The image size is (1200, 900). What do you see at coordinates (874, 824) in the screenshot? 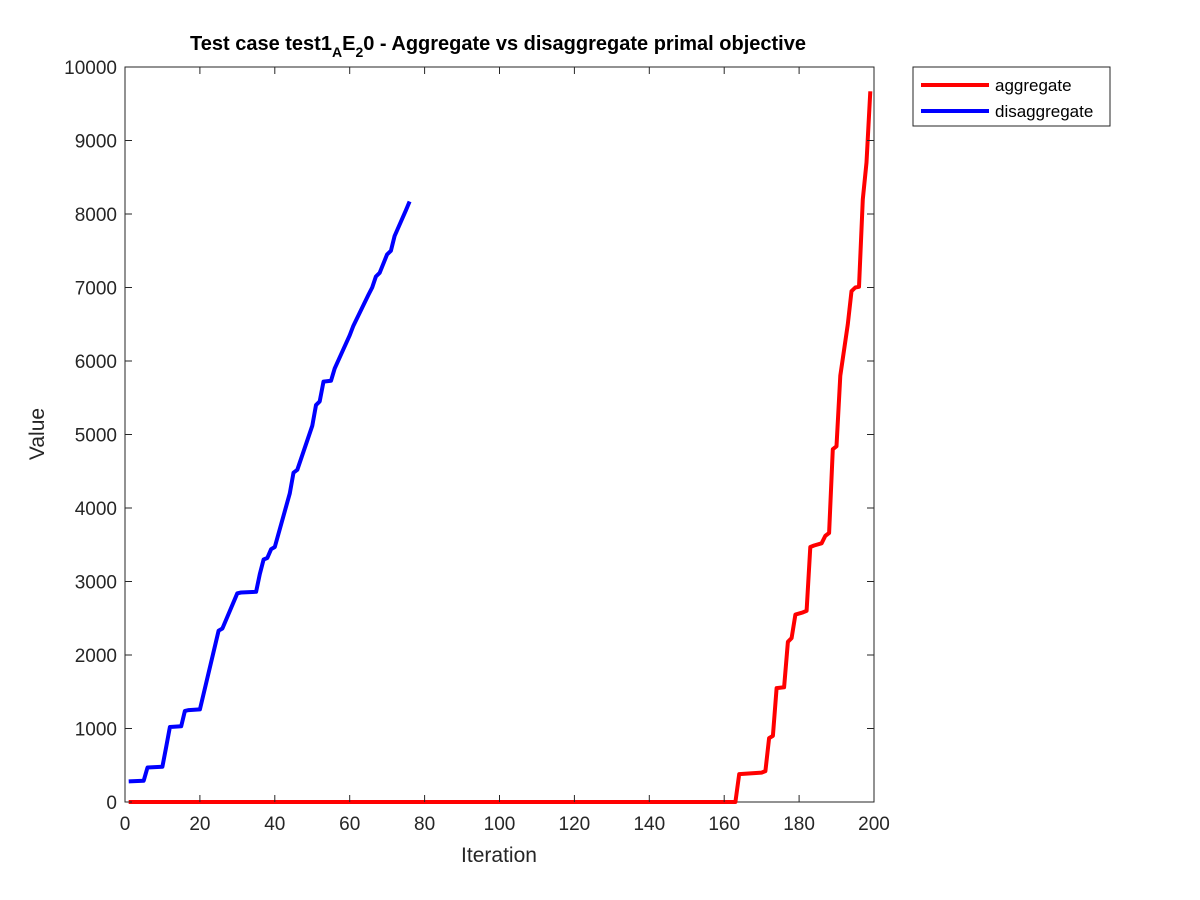
I see `x-tick-label: 200` at bounding box center [874, 824].